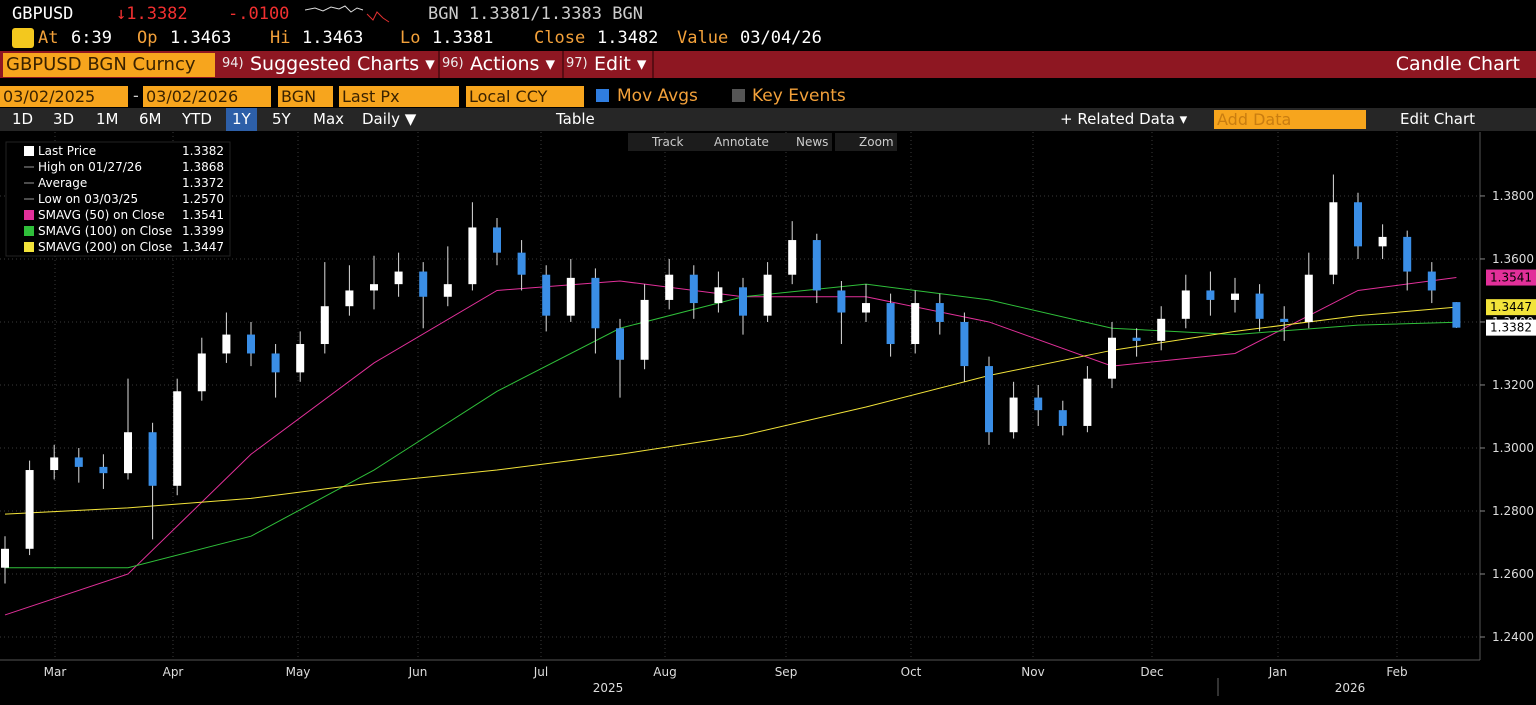 The image size is (1536, 705). What do you see at coordinates (768, 119) in the screenshot?
I see `toolbar` at bounding box center [768, 119].